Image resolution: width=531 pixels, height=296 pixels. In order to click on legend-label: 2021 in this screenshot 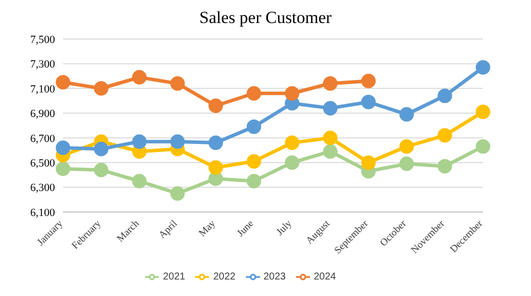, I will do `click(174, 277)`.